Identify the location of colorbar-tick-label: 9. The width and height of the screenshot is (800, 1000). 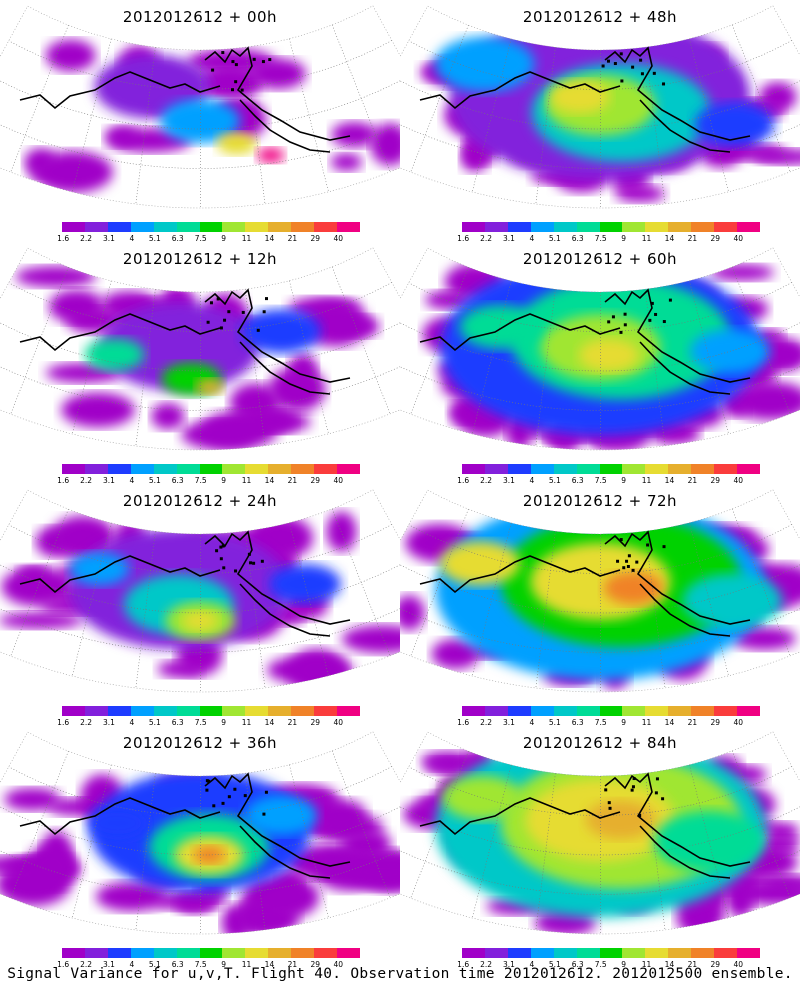
(223, 722).